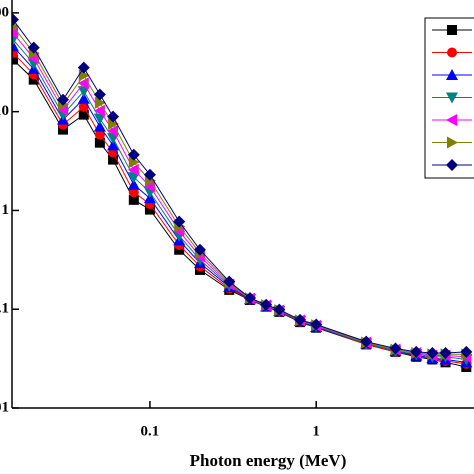 The height and width of the screenshot is (474, 474). What do you see at coordinates (4, 111) in the screenshot?
I see `y-tick-label: 10` at bounding box center [4, 111].